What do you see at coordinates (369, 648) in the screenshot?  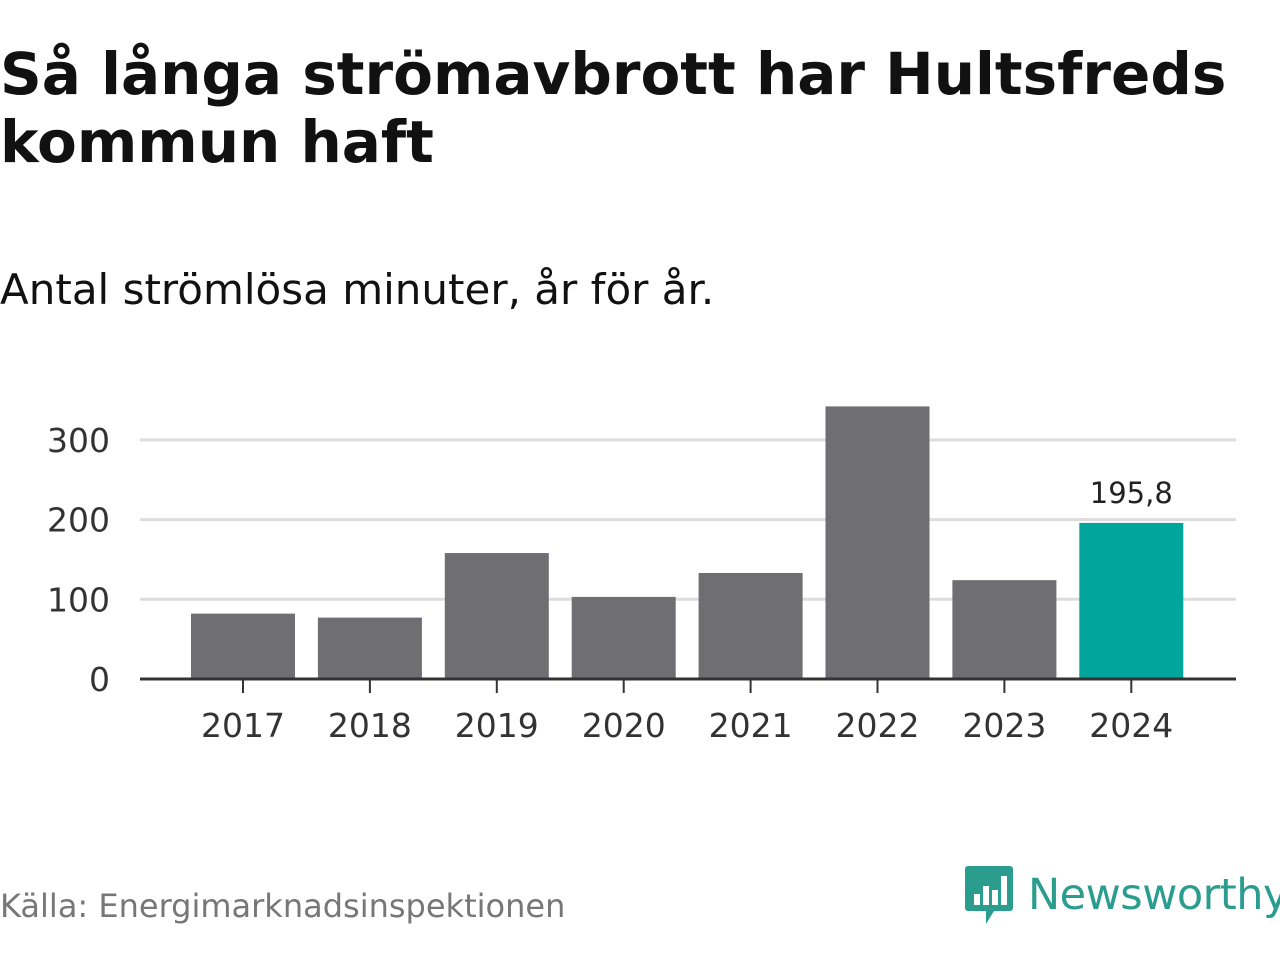 I see `bar-2018` at bounding box center [369, 648].